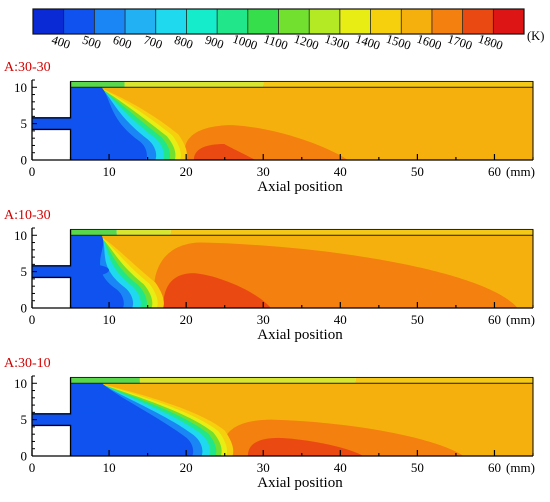 This screenshot has height=502, width=550. Describe the element at coordinates (132, 418) in the screenshot. I see `cold-jet-band` at that location.